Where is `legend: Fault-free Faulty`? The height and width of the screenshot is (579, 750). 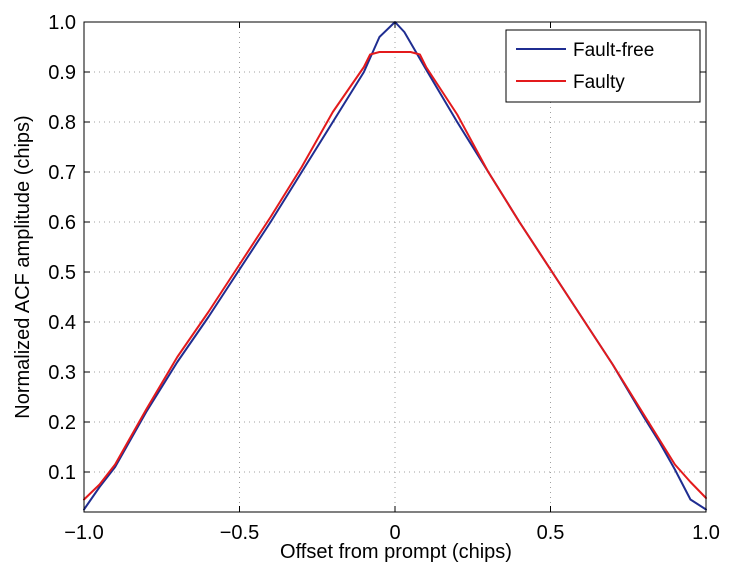
legend: Fault-free Faulty is located at coordinates (603, 66).